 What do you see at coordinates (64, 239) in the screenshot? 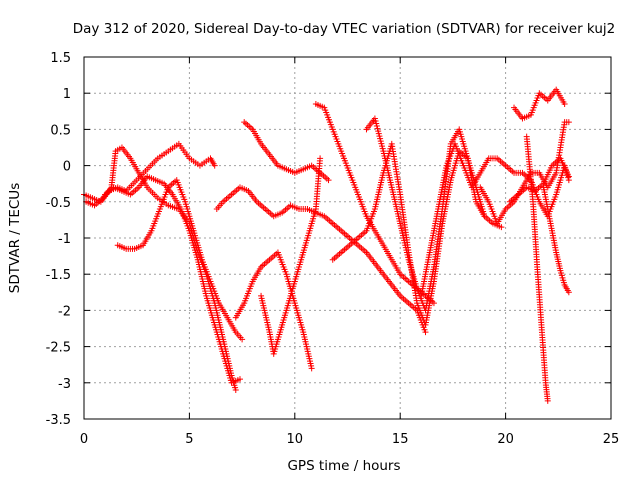
I see `y-tick-label: -1` at bounding box center [64, 239].